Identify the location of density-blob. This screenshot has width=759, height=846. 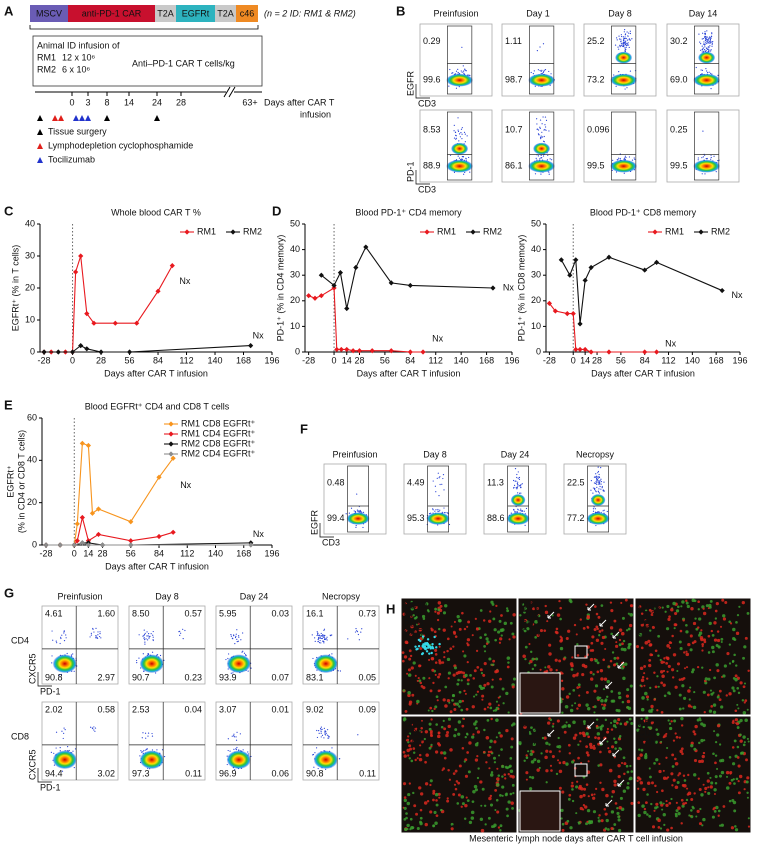
(238, 760).